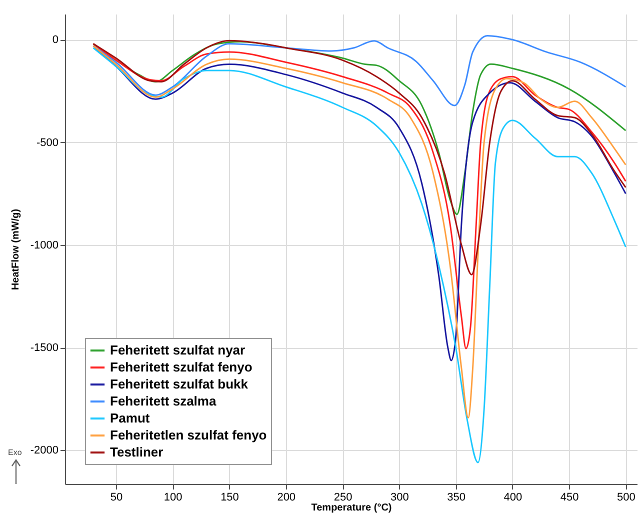 Image resolution: width=643 pixels, height=518 pixels. Describe the element at coordinates (44, 348) in the screenshot. I see `y-tick-label: -1500` at that location.